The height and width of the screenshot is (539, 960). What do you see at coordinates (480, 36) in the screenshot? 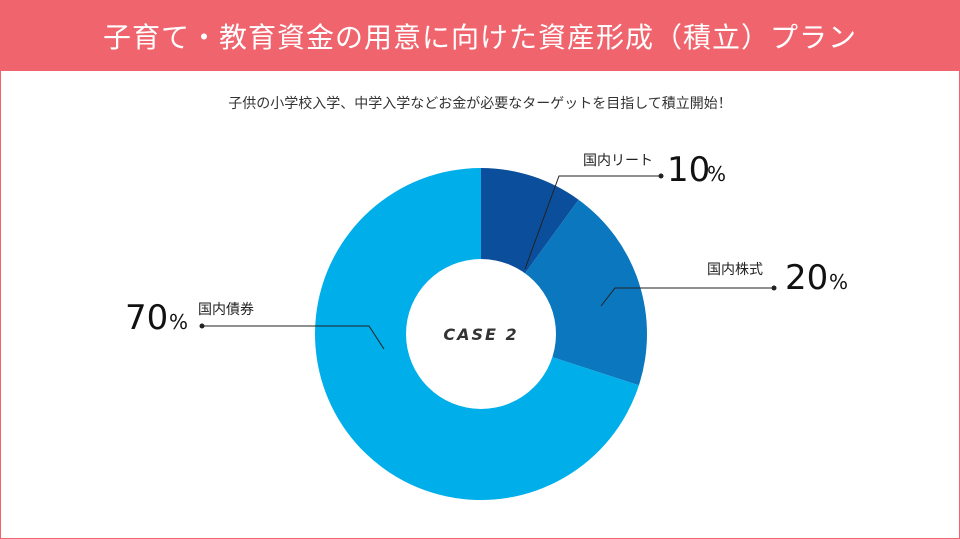
I see `page-title: 子育て・教育資金の用意に向けた資産形成（積立）プラン` at bounding box center [480, 36].